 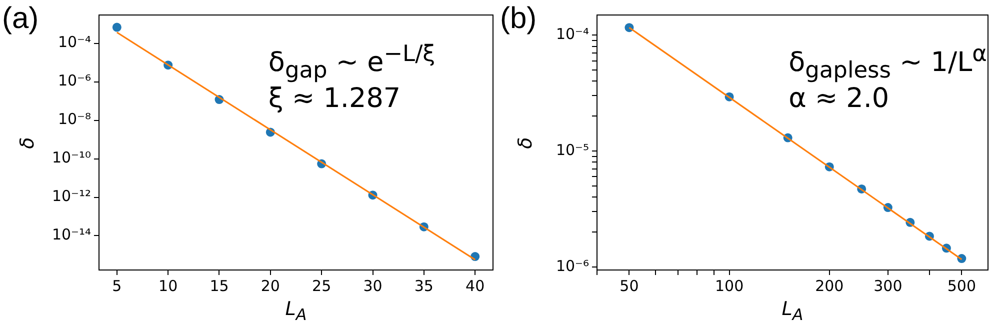 What do you see at coordinates (71, 235) in the screenshot?
I see `y-tick-label: 10⁻¹⁴` at bounding box center [71, 235].